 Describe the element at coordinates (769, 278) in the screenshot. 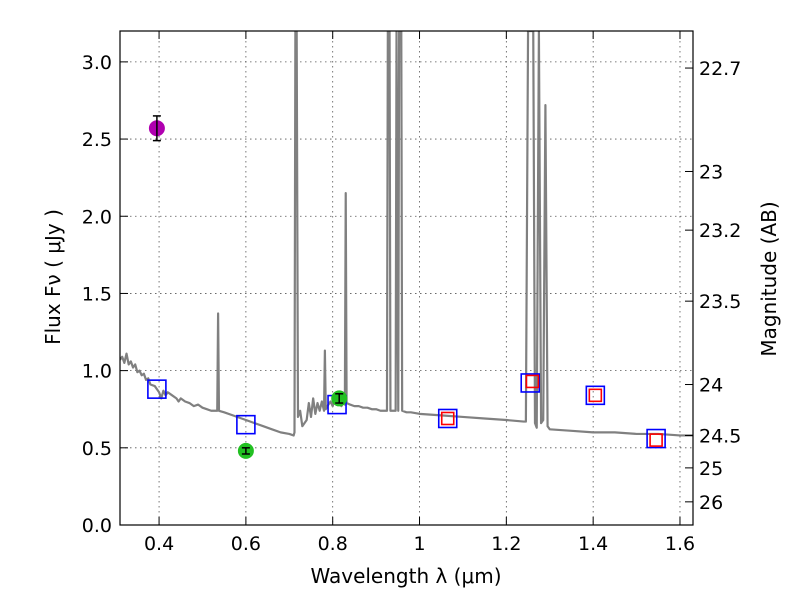

I see `y-axis-right-label: Magnitude (AB)` at that location.